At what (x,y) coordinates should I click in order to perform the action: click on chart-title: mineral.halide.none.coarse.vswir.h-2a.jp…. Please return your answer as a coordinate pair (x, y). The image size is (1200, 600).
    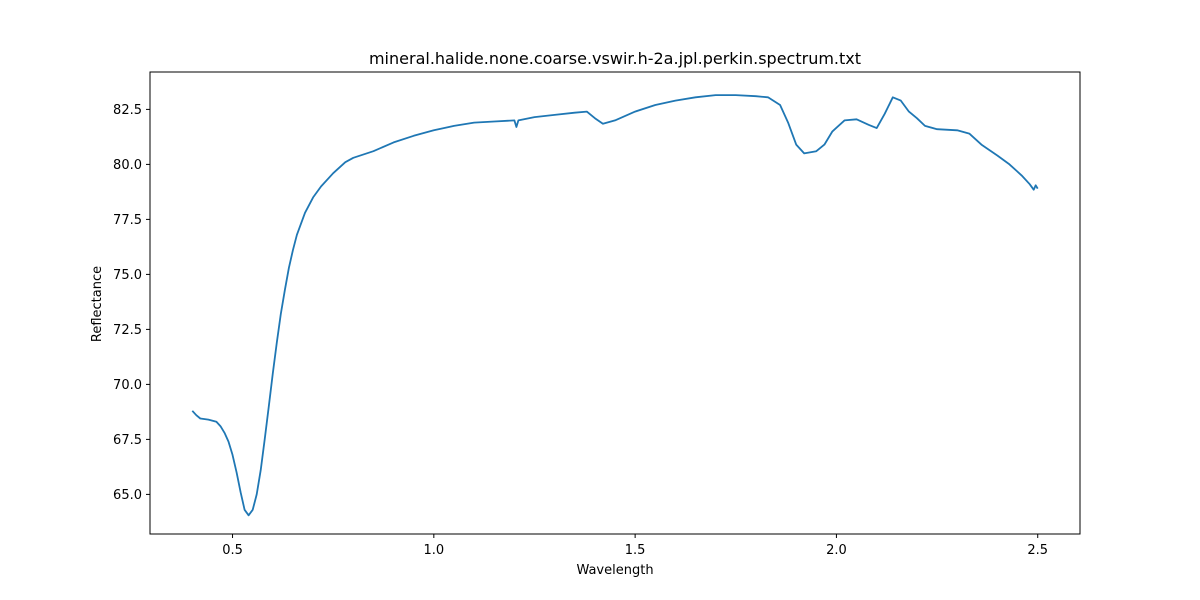
    Looking at the image, I should click on (615, 58).